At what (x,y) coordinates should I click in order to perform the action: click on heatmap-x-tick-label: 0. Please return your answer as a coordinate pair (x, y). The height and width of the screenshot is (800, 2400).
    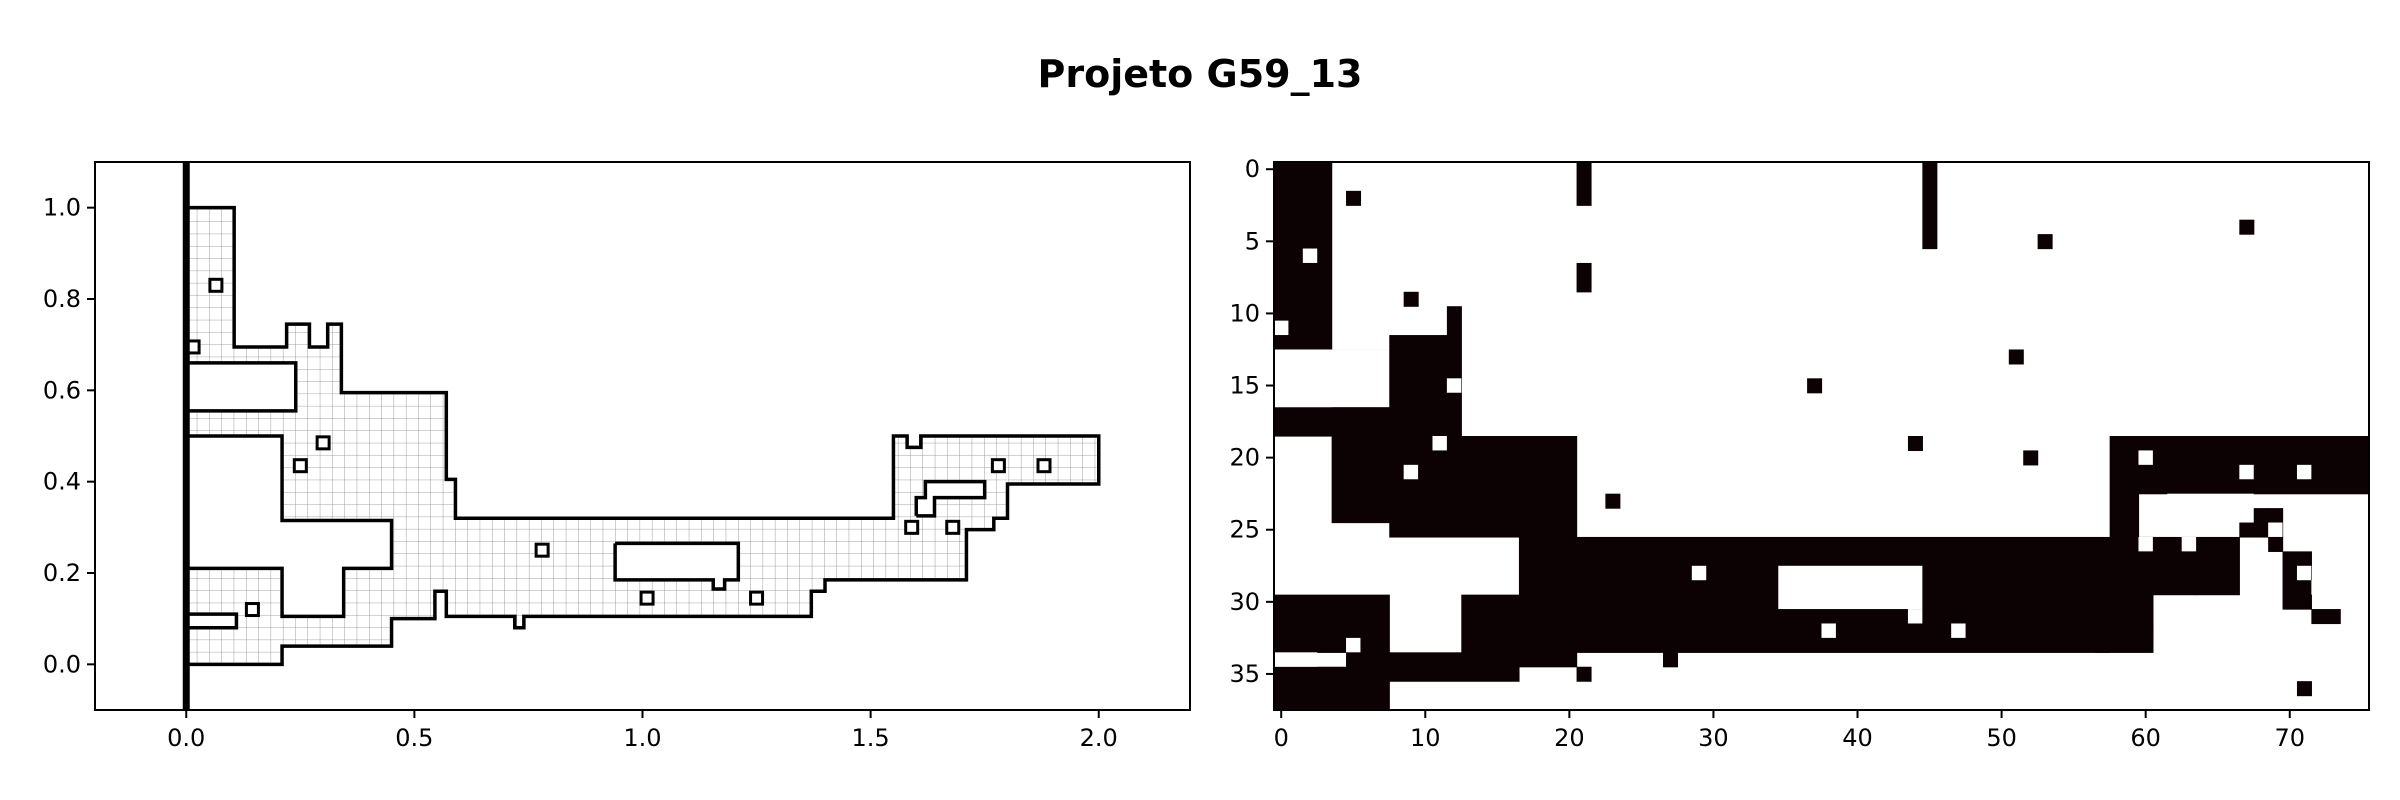
    Looking at the image, I should click on (1281, 738).